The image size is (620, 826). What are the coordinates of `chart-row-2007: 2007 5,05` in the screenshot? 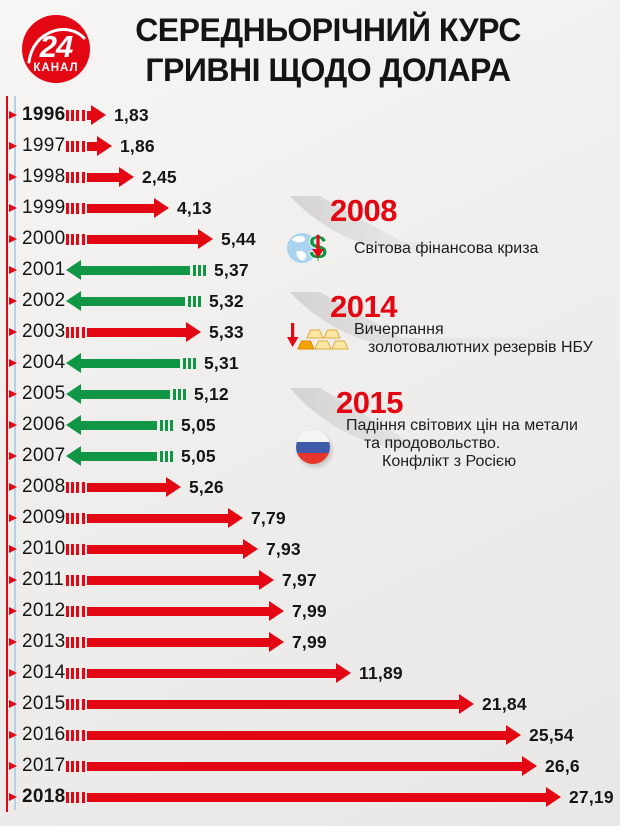 It's located at (308, 456).